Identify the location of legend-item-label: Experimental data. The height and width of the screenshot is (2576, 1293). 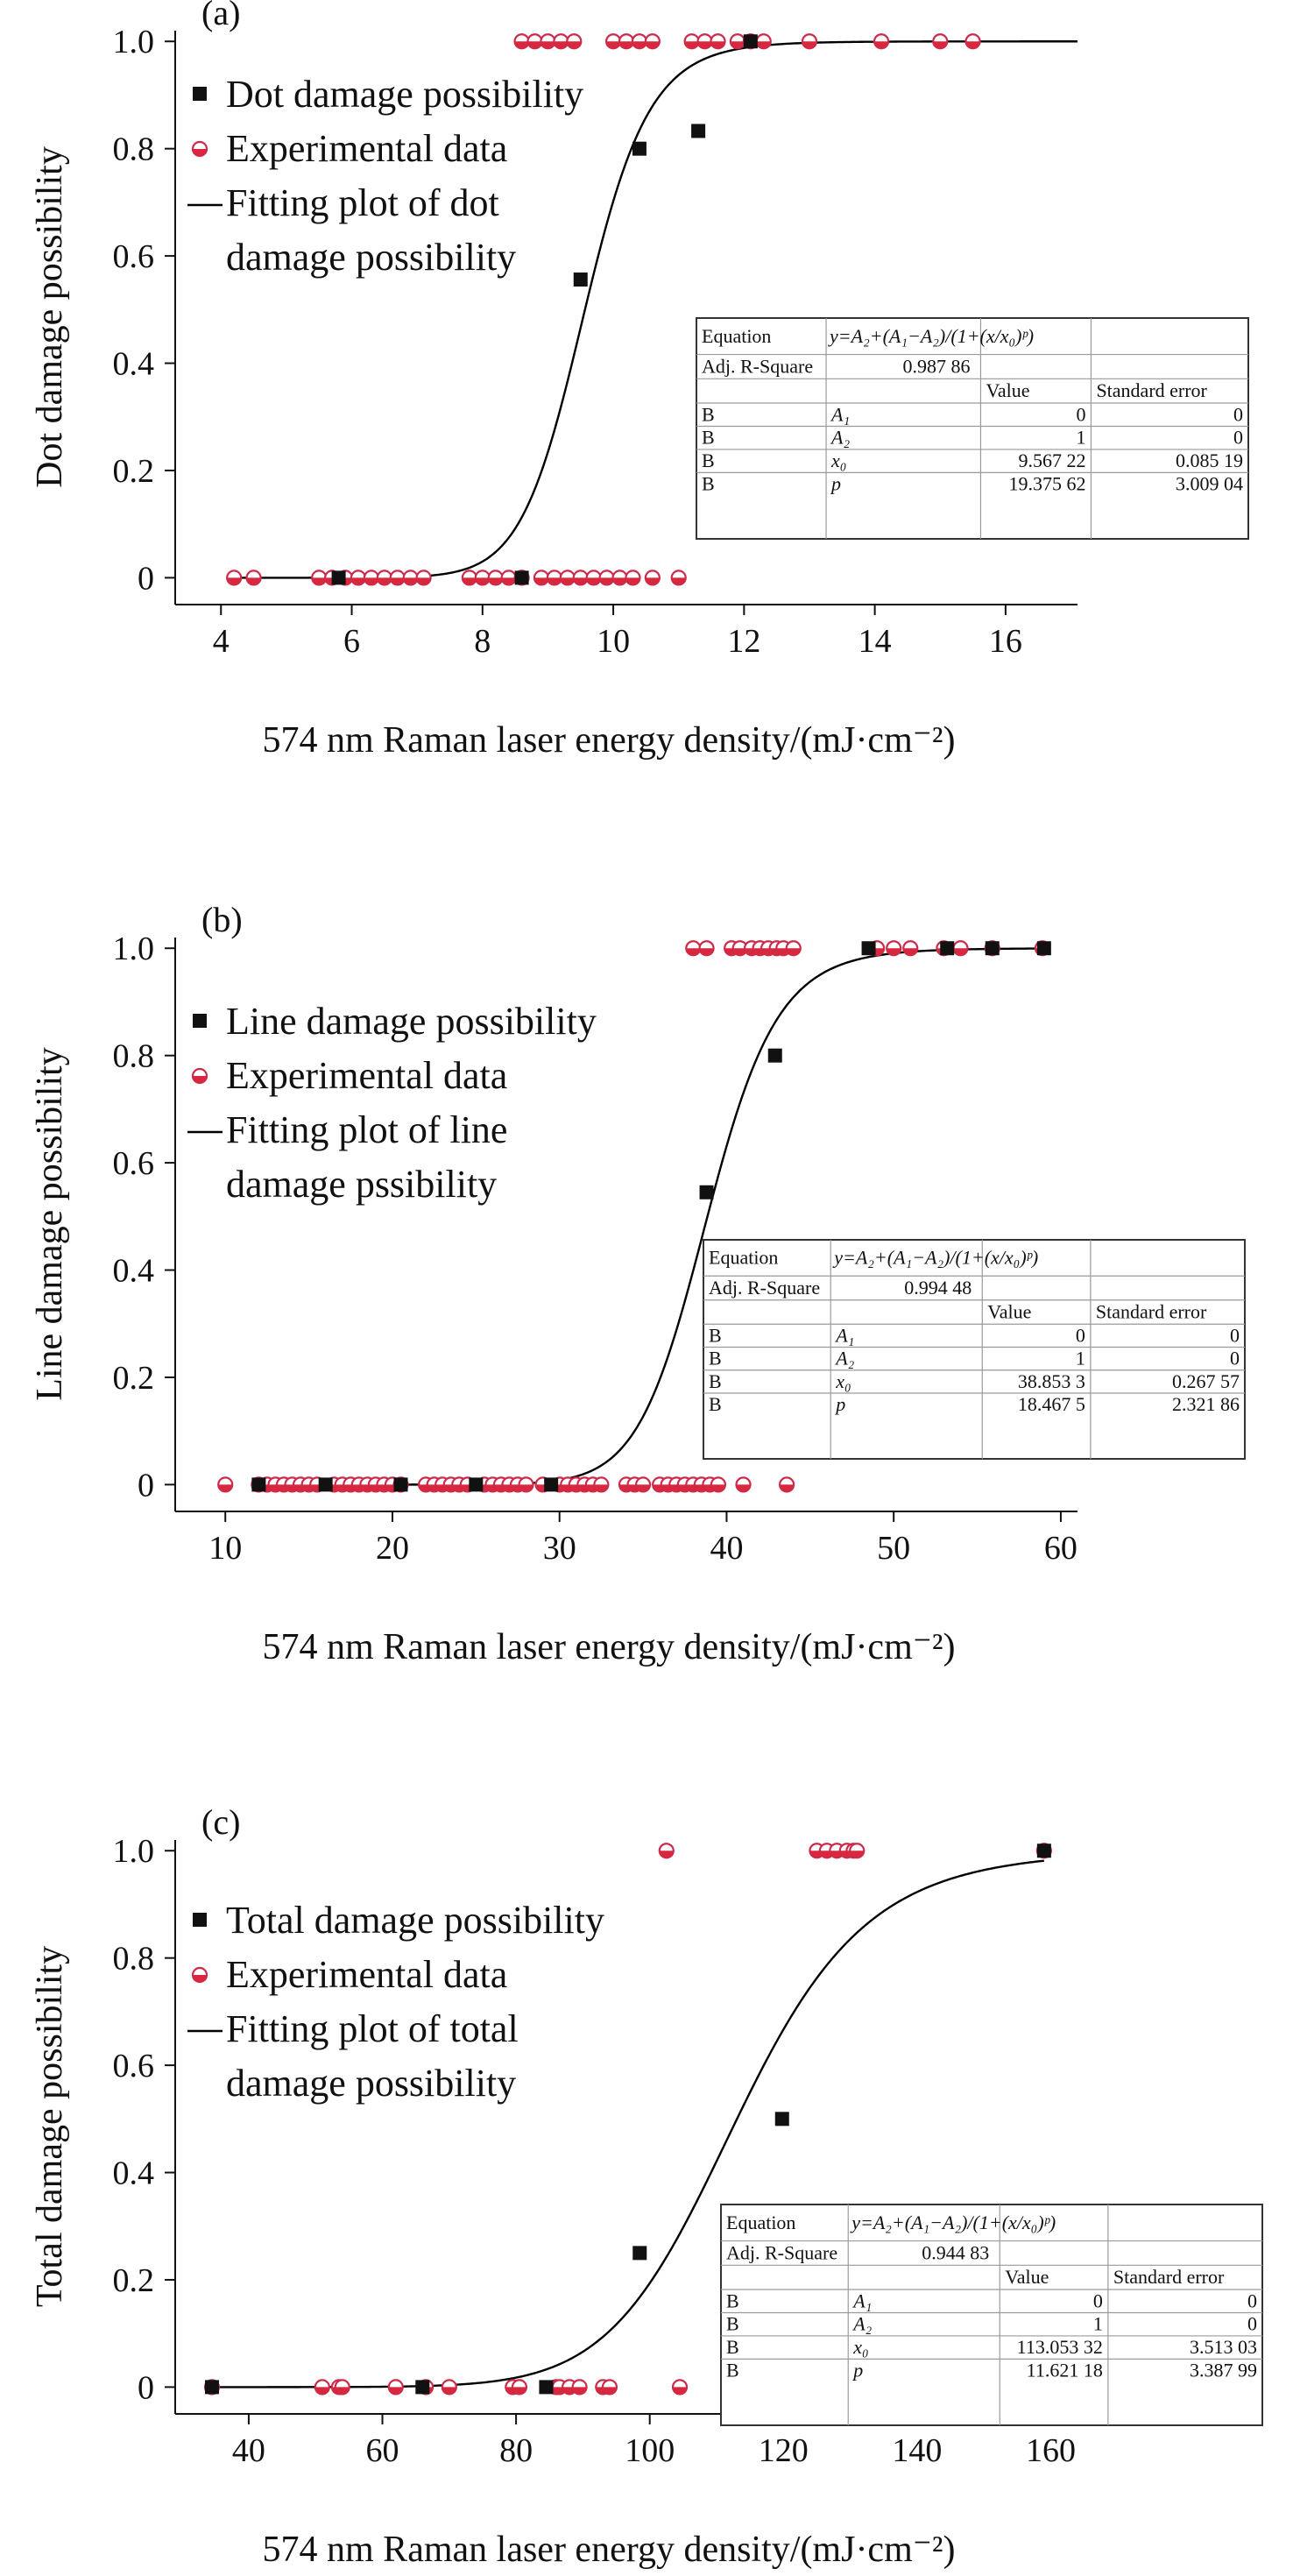
(366, 1974).